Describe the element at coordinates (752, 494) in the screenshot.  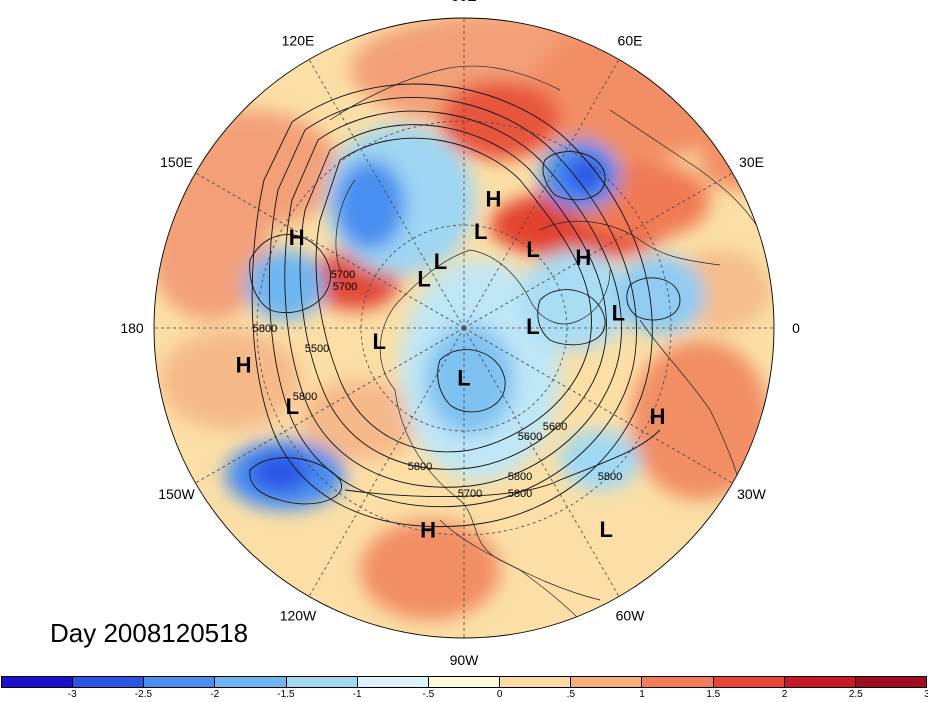
I see `longitude-label: 30W` at that location.